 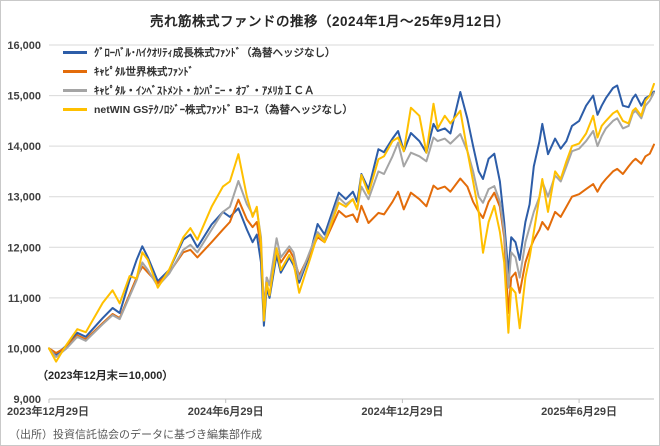 I want to click on y-axis-tick-label: 13,000, so click(x=24, y=198).